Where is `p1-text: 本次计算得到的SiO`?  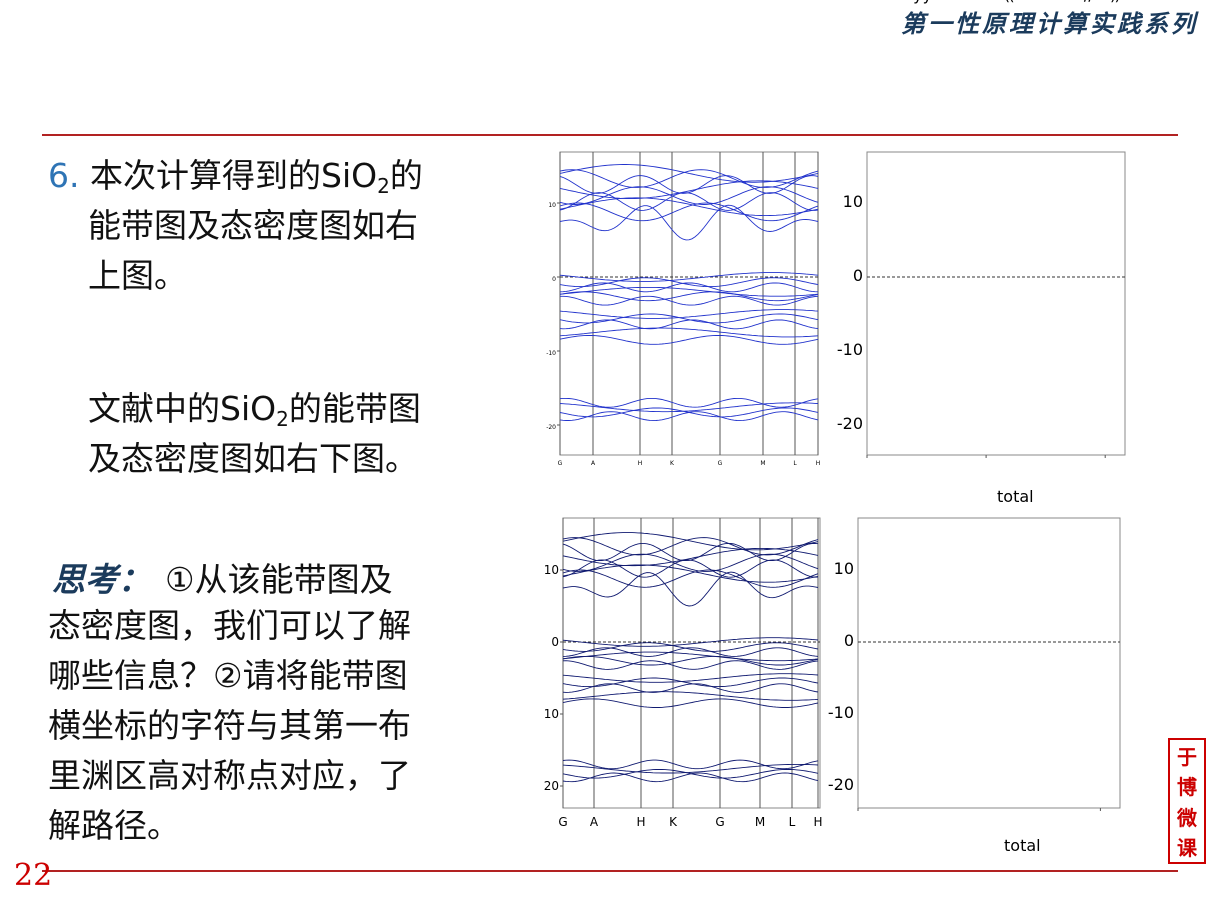 p1-text: 本次计算得到的SiO is located at coordinates (234, 175).